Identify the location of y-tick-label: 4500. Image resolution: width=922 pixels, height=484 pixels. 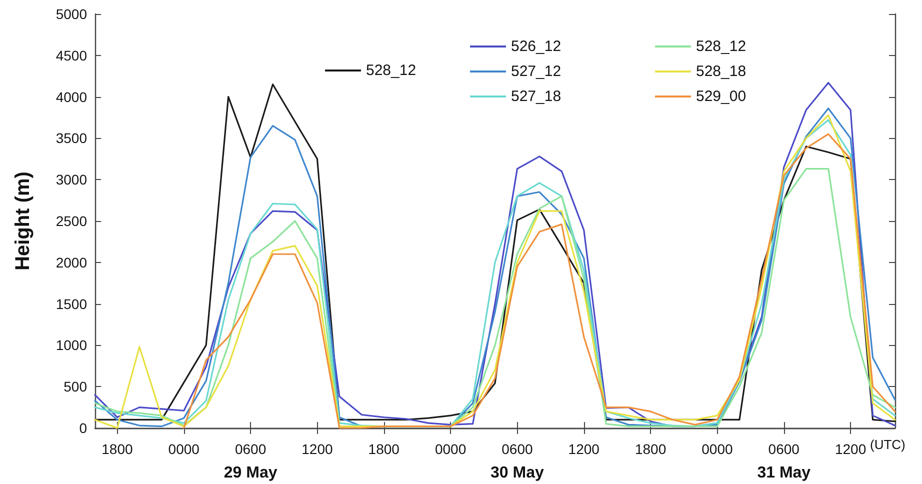
(72, 55).